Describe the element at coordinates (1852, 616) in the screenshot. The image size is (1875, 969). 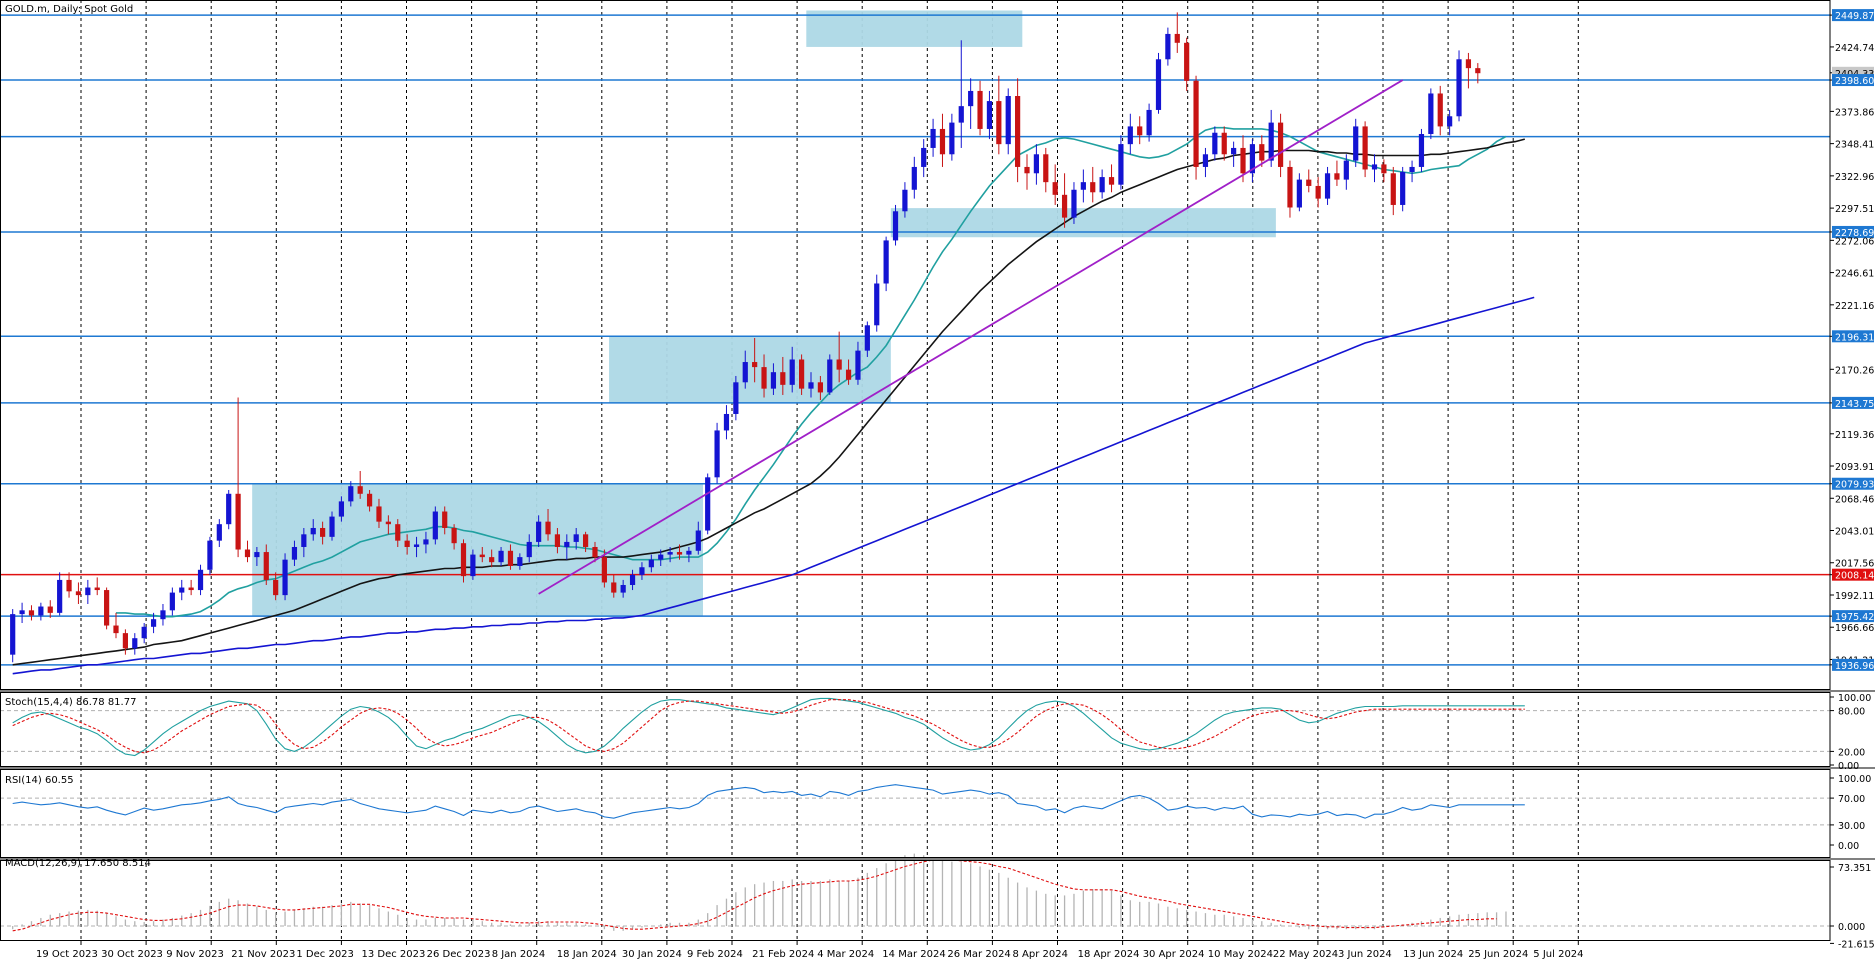
I see `price-tick: 1975.42` at that location.